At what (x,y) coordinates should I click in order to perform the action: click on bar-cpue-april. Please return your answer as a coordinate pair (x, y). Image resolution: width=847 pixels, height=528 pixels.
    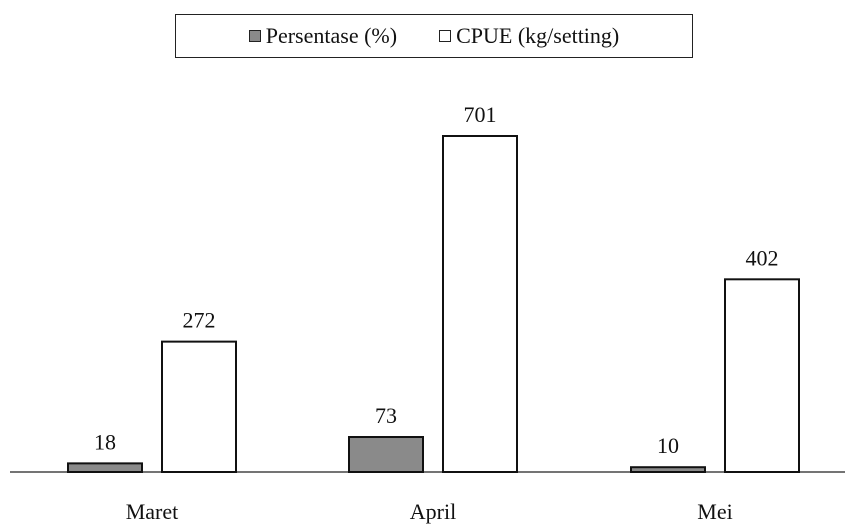
    Looking at the image, I should click on (480, 304).